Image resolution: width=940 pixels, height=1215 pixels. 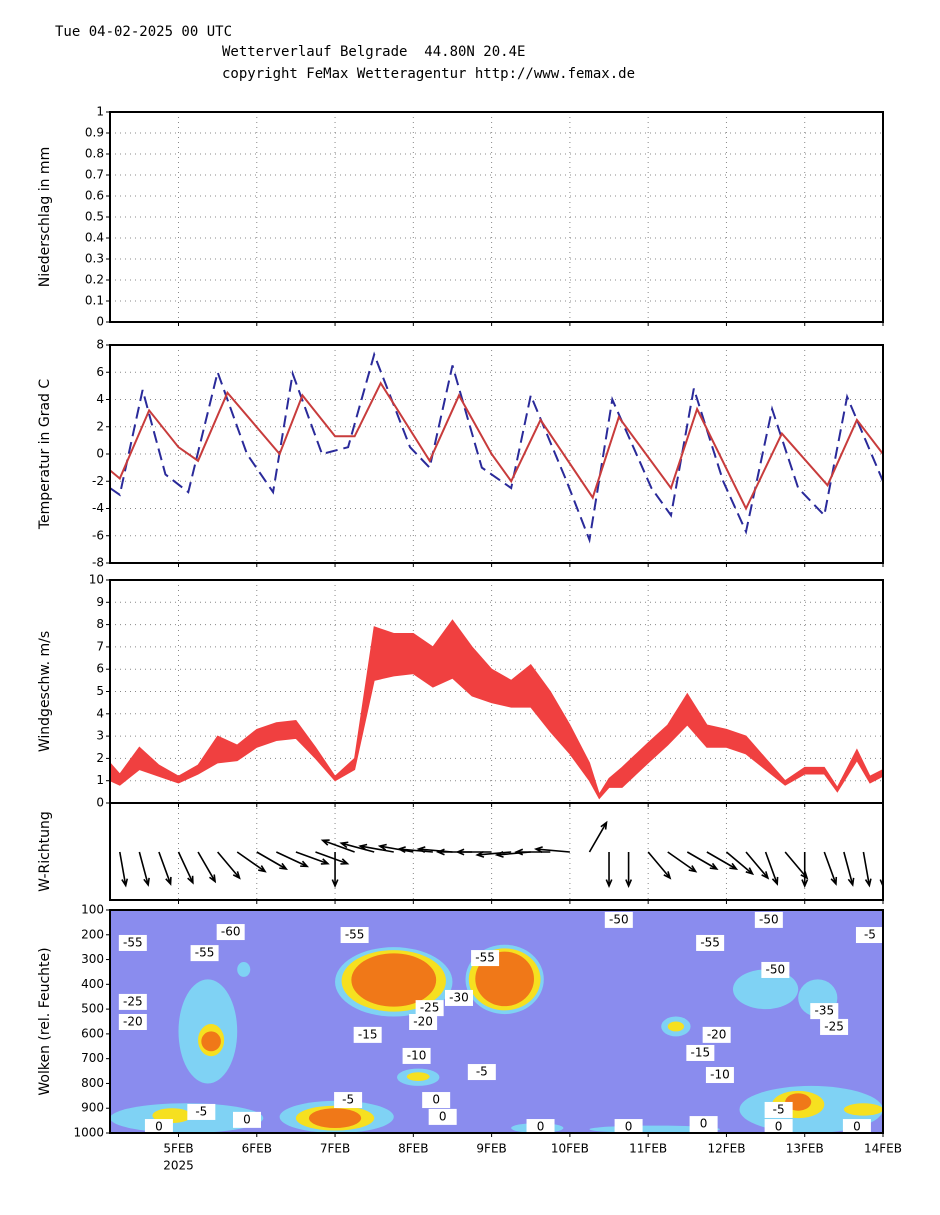 What do you see at coordinates (100, 646) in the screenshot?
I see `y-tick-label: 7` at bounding box center [100, 646].